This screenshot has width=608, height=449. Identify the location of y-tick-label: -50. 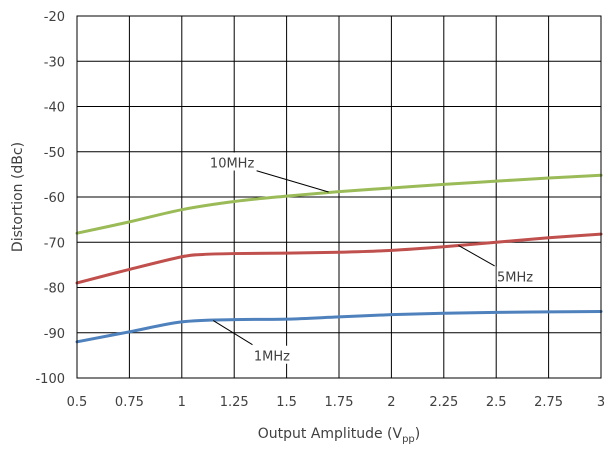
(54, 153).